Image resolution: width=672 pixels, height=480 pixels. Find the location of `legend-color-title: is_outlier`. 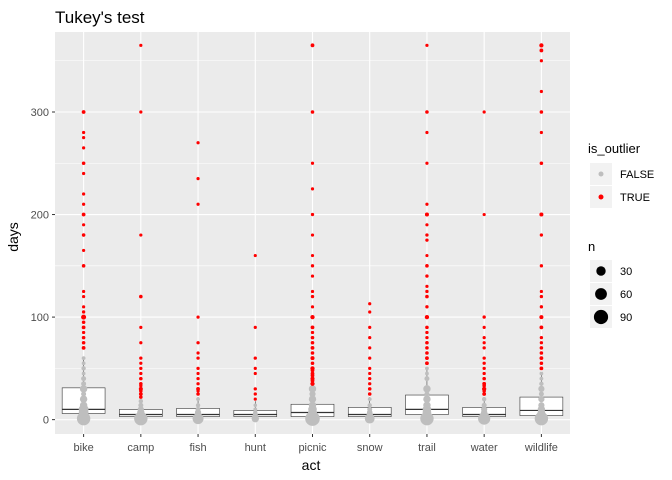

legend-color-title: is_outlier is located at coordinates (614, 148).